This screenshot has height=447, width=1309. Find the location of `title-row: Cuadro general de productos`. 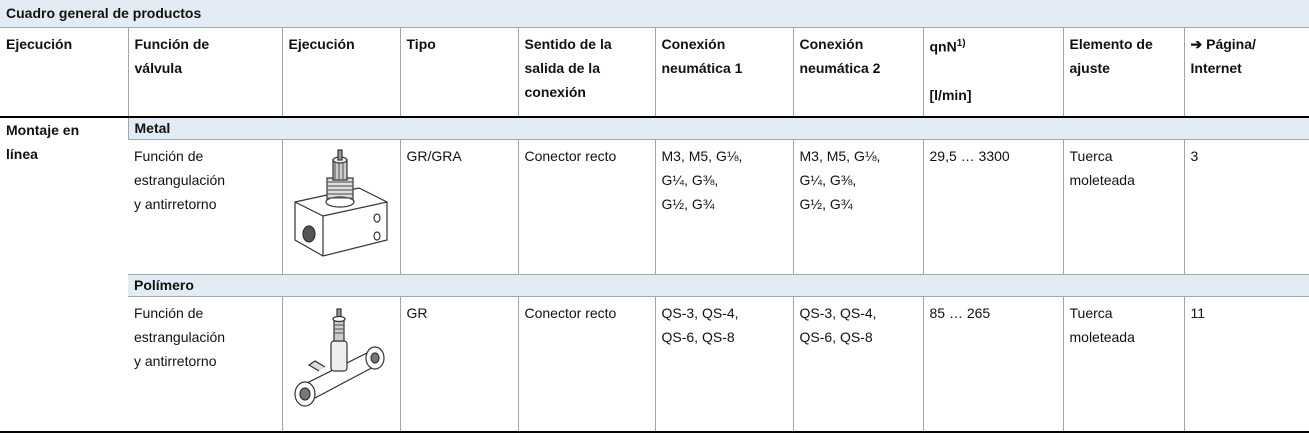

title-row: Cuadro general de productos is located at coordinates (654, 14).